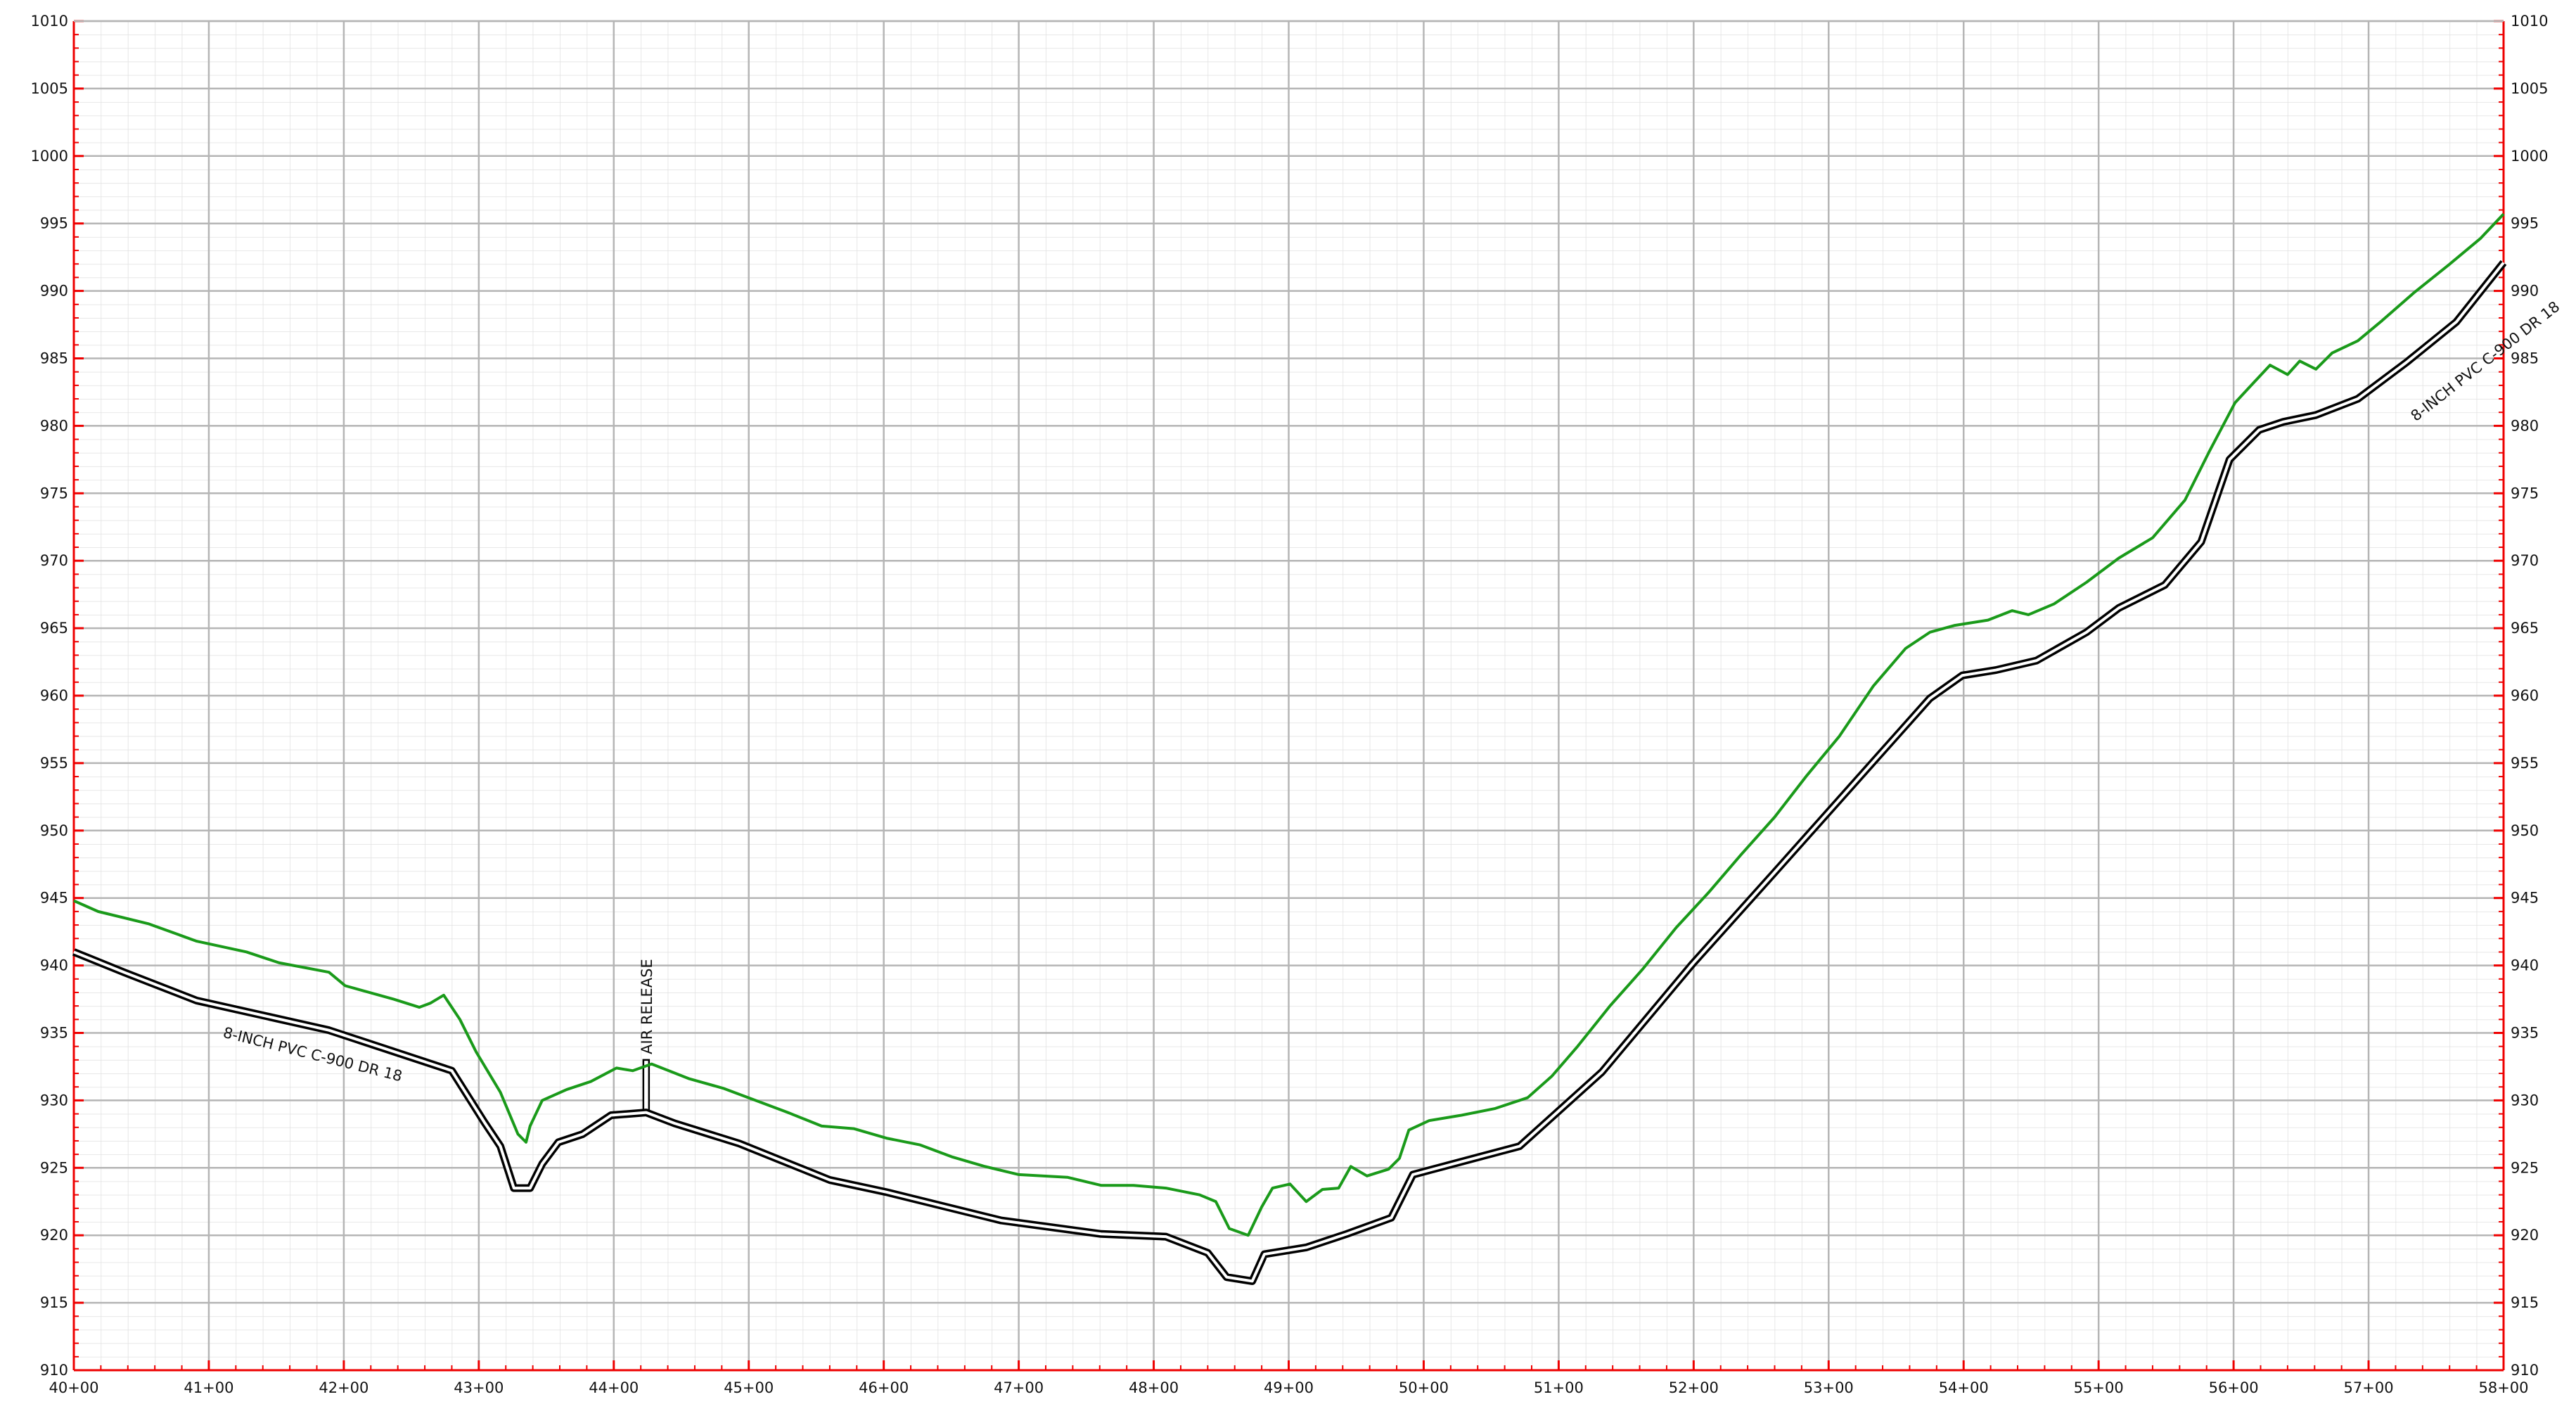  I want to click on x-tick-label: 47+00, so click(1019, 1387).